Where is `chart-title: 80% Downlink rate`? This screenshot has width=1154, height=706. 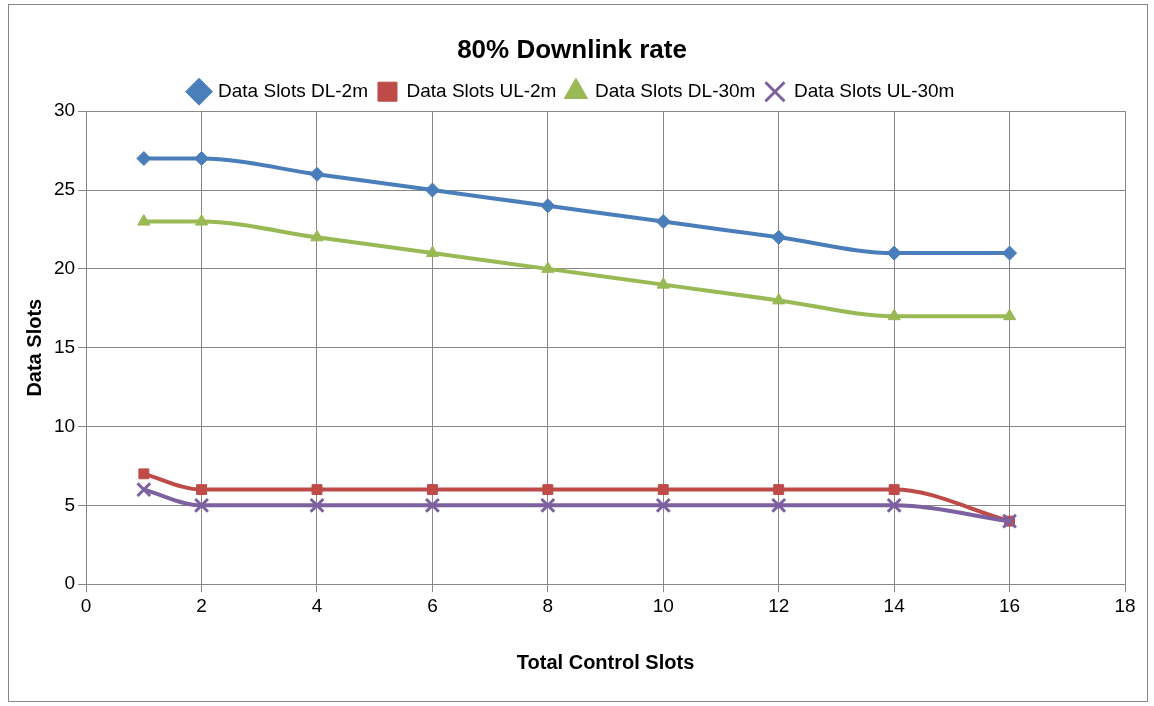
chart-title: 80% Downlink rate is located at coordinates (572, 48).